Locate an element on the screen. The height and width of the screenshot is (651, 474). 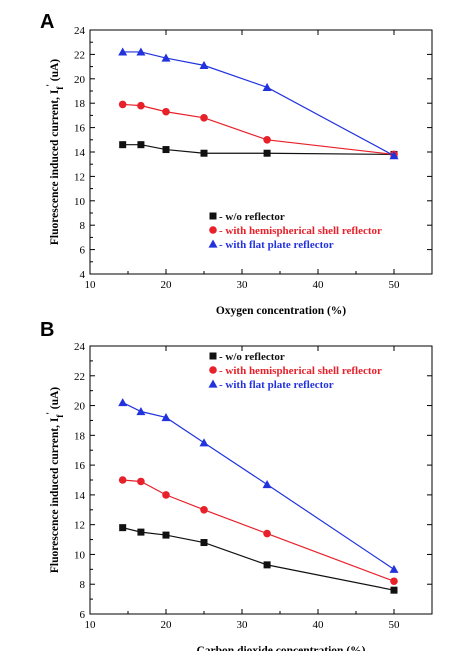
panel-a-y-axis-label: Fluorescence induced current, If' (uA) is located at coordinates (55, 152).